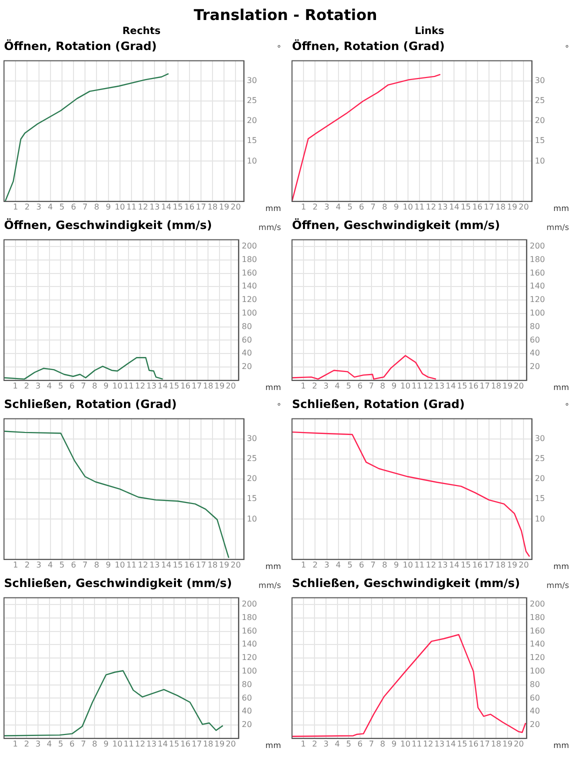  I want to click on y-tick-label: 120, so click(250, 657).